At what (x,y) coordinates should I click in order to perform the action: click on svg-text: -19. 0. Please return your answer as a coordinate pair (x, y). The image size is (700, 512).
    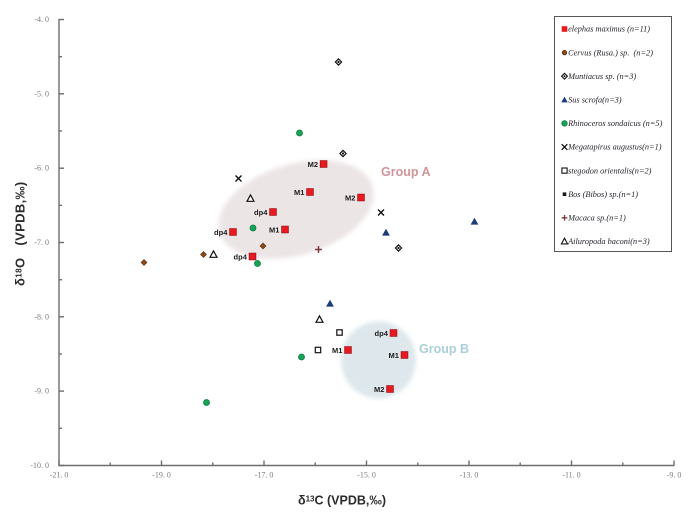
    Looking at the image, I should click on (161, 475).